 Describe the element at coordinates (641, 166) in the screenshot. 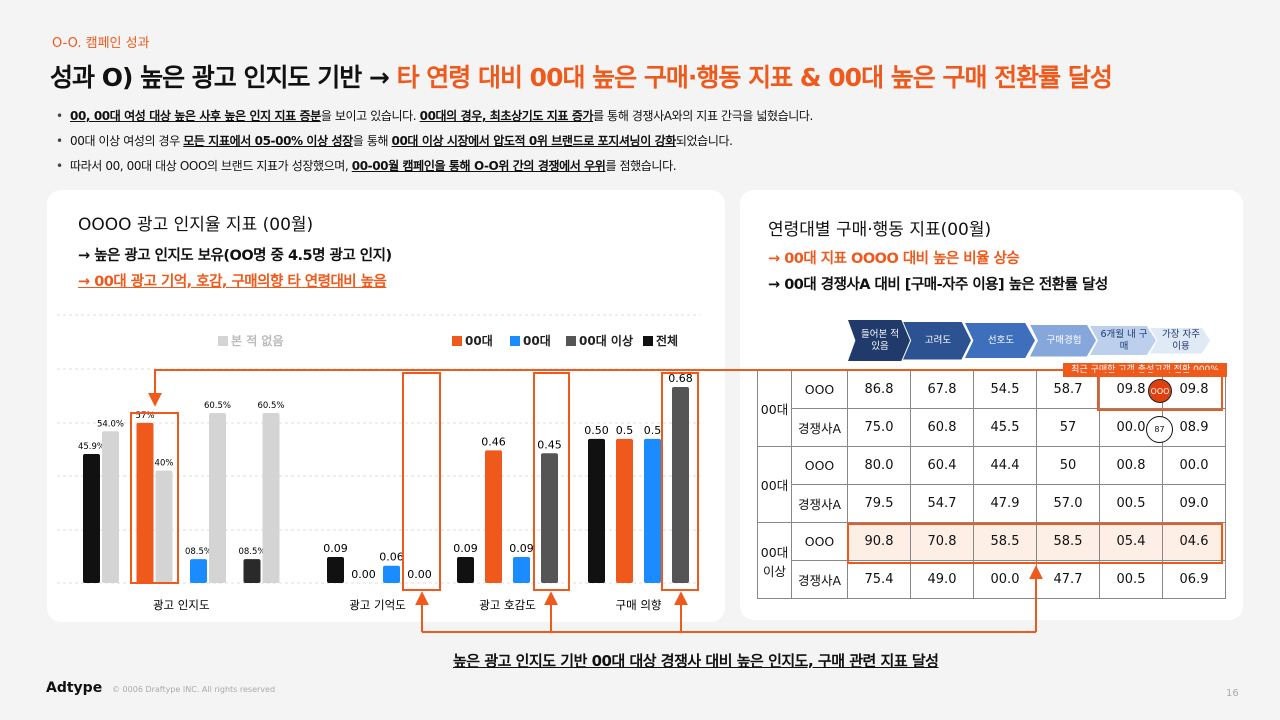

I see `bullet-text: 를 점했습니다.` at that location.